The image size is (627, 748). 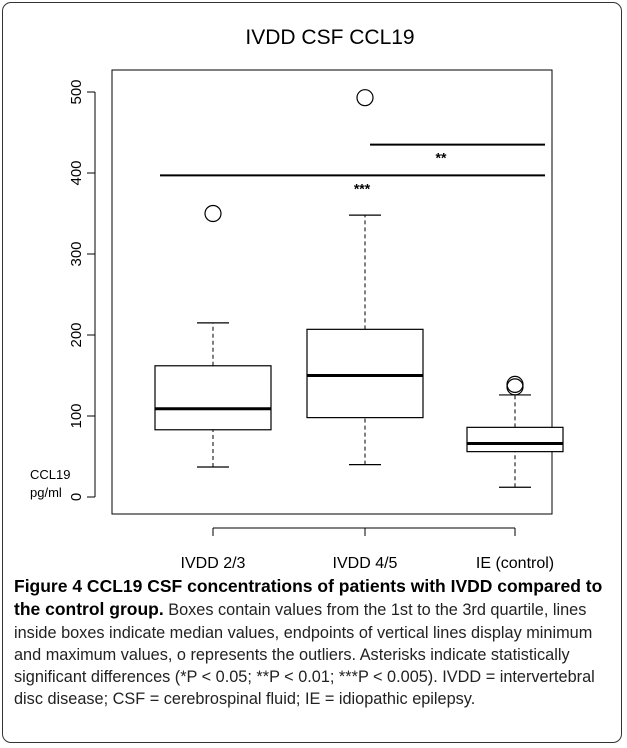 I want to click on x-tick-label: IE (control), so click(x=515, y=563).